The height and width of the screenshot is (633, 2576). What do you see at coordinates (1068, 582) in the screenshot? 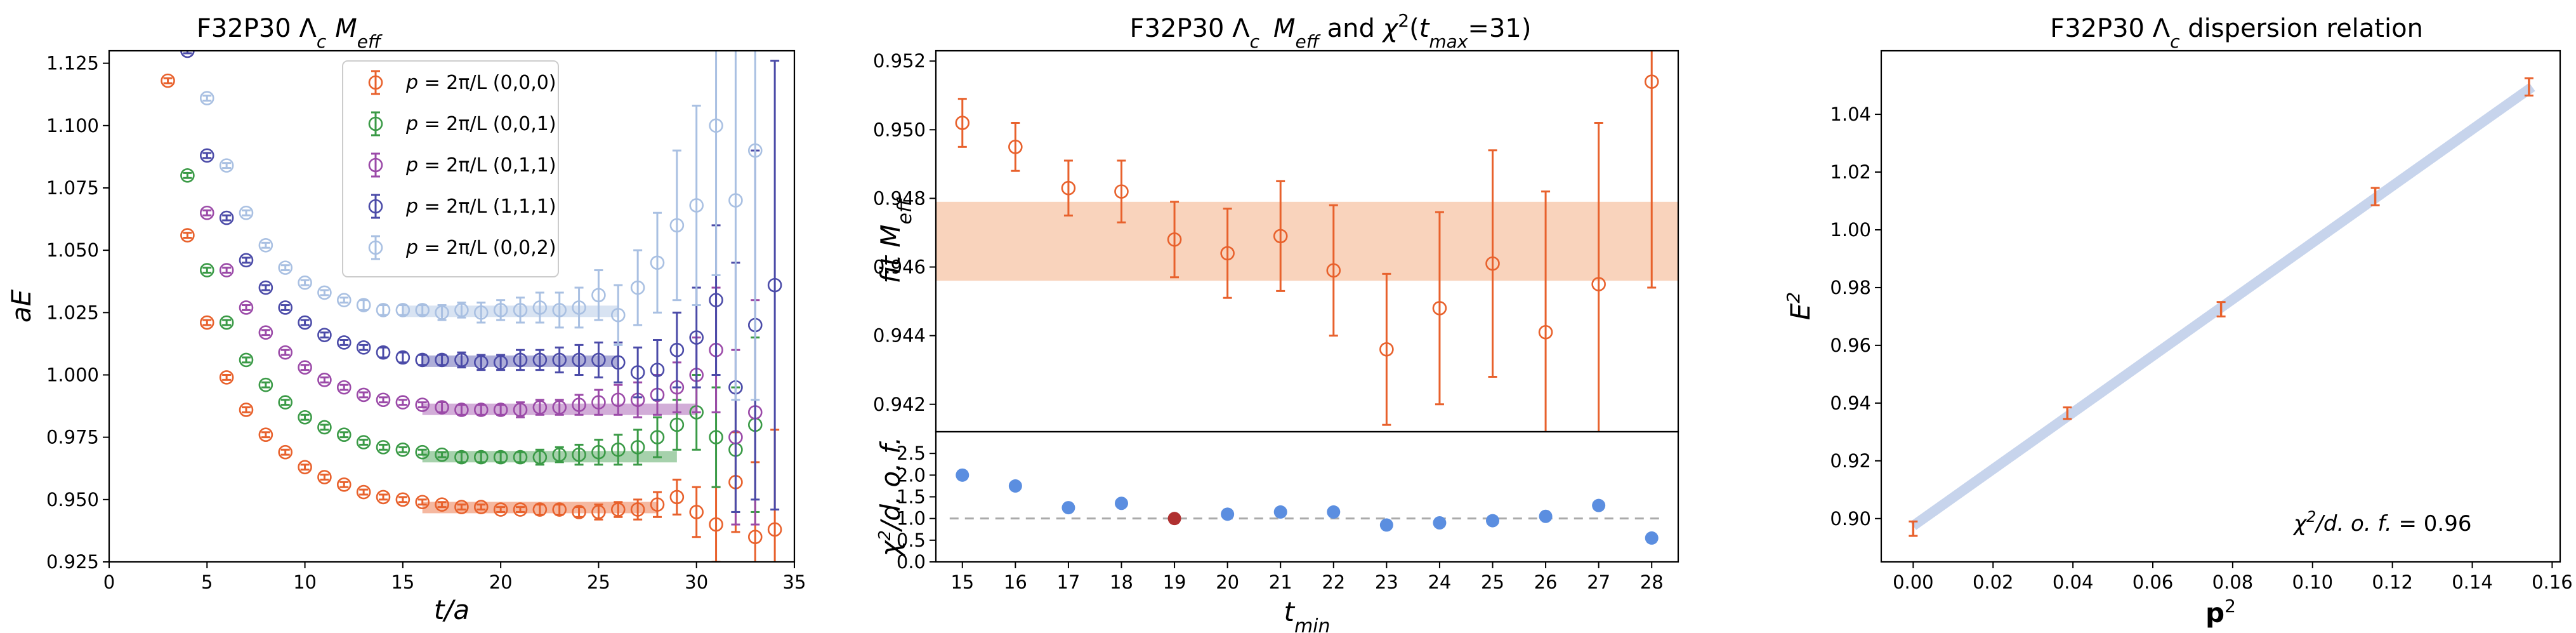
I see `x-tick-label: 17` at bounding box center [1068, 582].